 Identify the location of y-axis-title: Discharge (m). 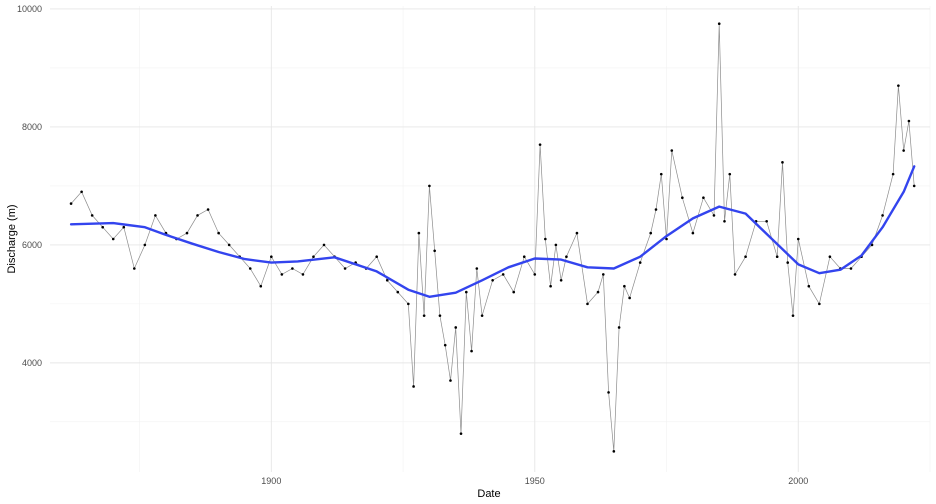
(12, 238).